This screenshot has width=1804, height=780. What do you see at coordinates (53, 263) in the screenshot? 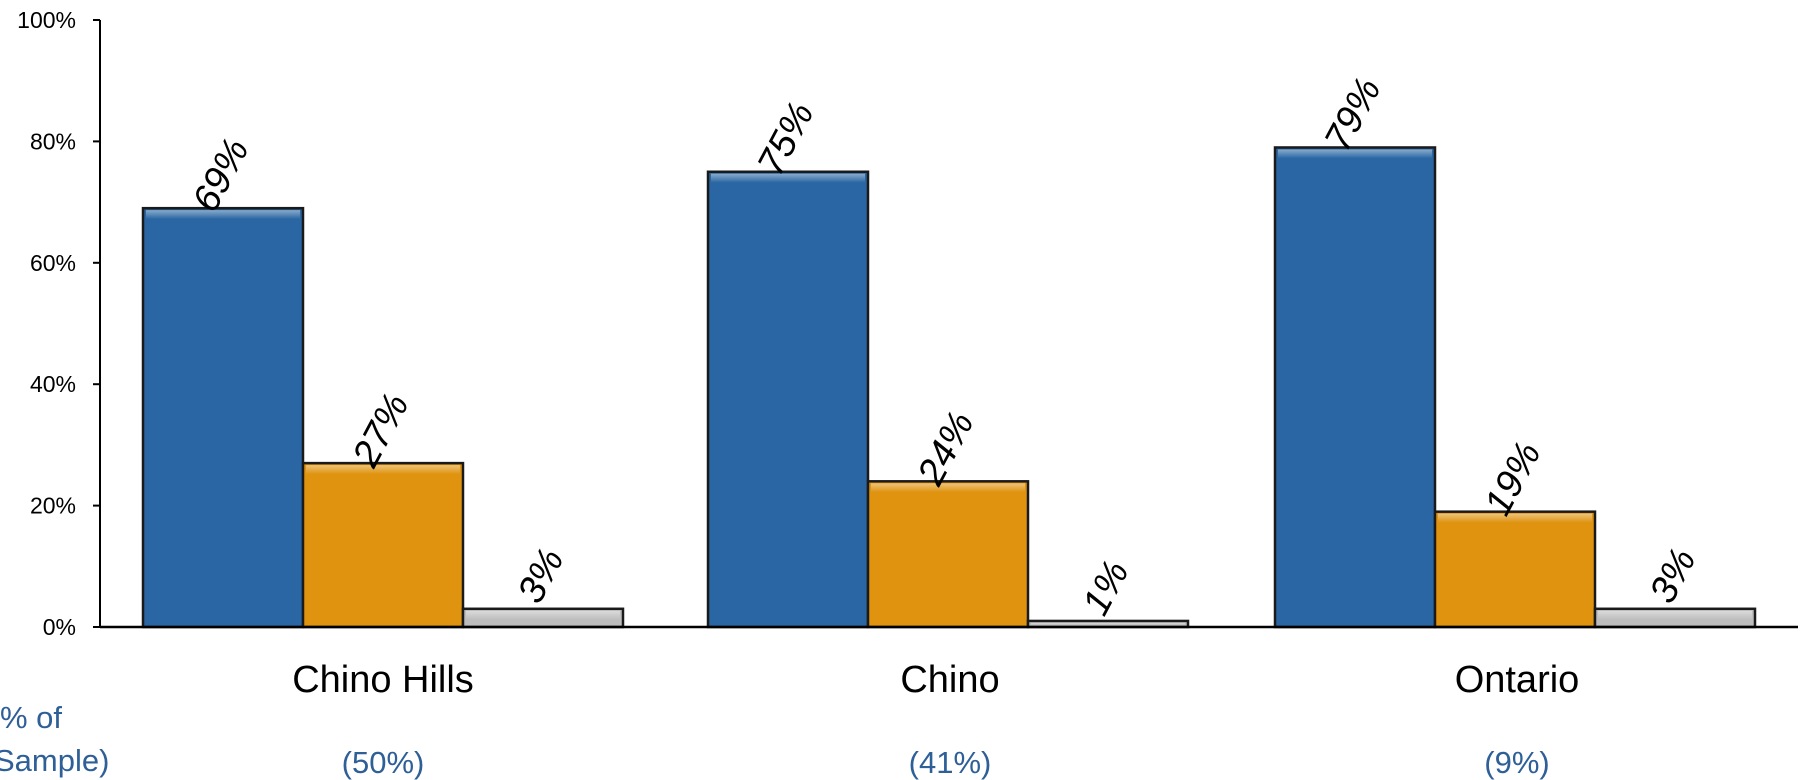
I see `y-tick-label: 60%` at bounding box center [53, 263].